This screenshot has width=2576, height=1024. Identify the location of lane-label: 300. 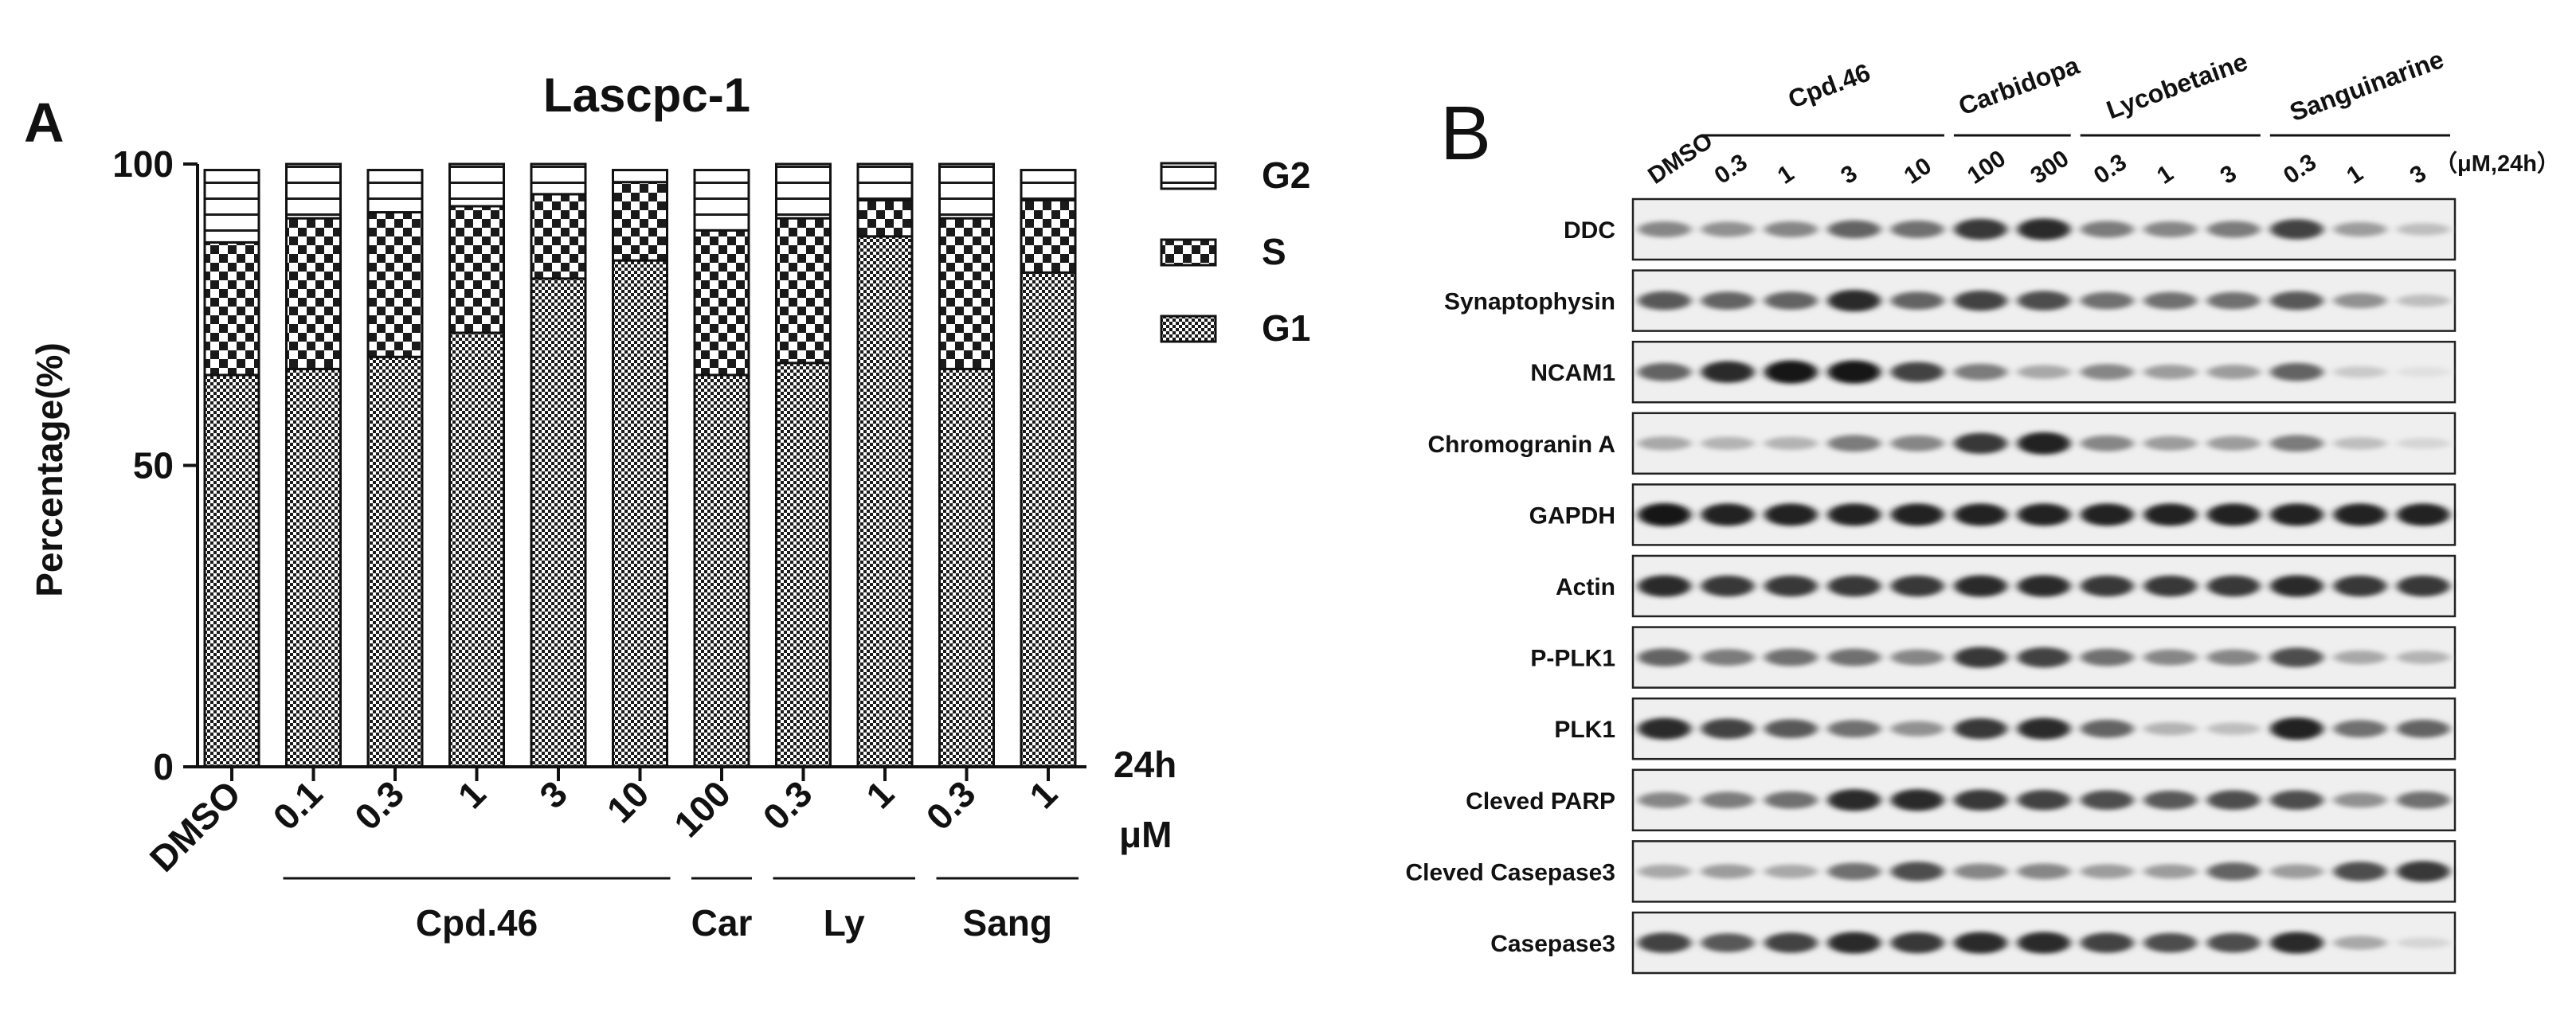
(2049, 167).